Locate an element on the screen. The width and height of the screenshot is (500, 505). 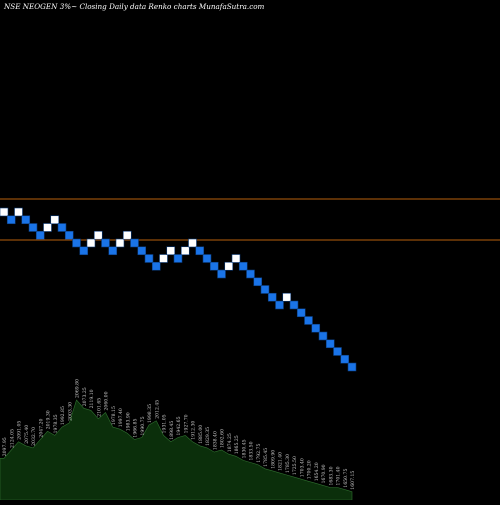
volume-label: 1874.25 is located at coordinates (230, 442).